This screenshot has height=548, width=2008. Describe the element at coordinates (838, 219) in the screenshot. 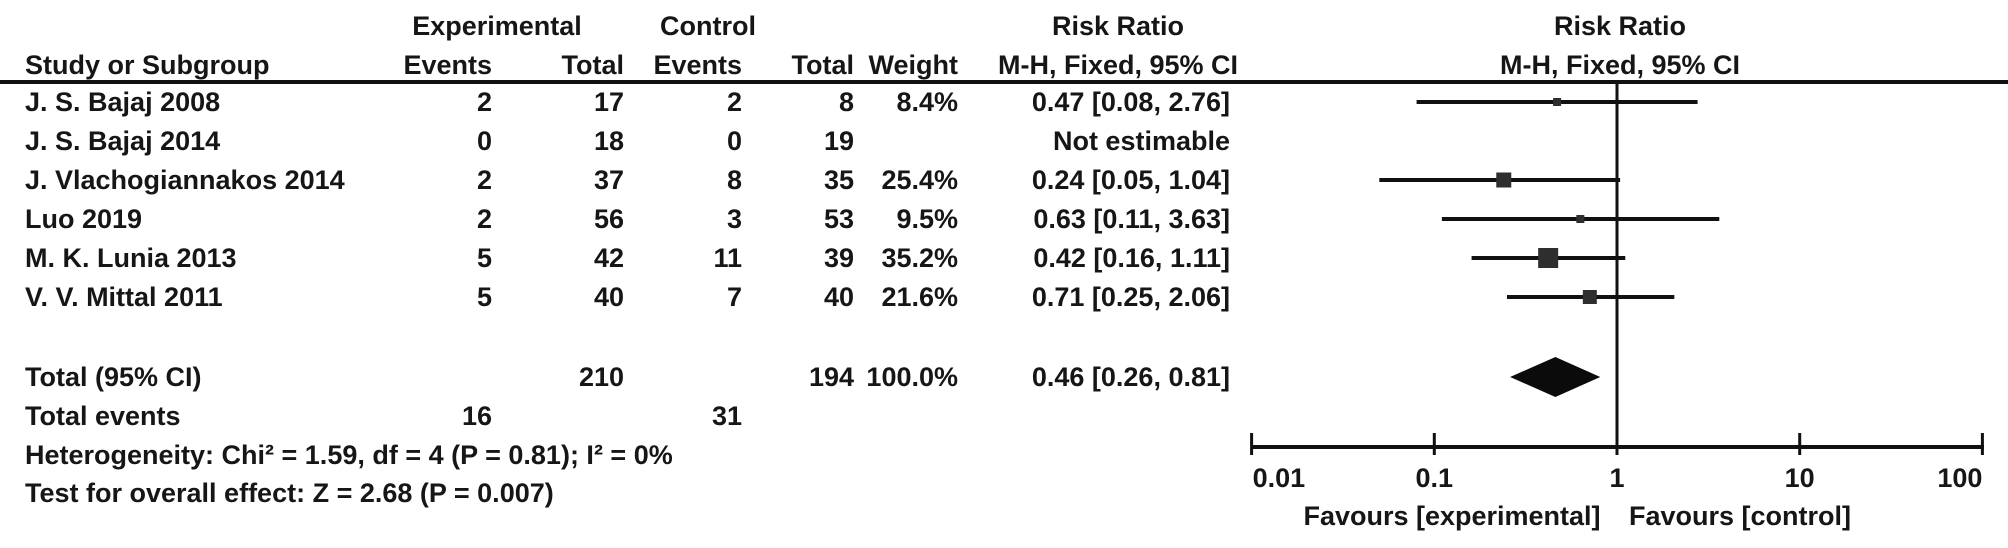

I see `ctrl-total-value: 53` at that location.